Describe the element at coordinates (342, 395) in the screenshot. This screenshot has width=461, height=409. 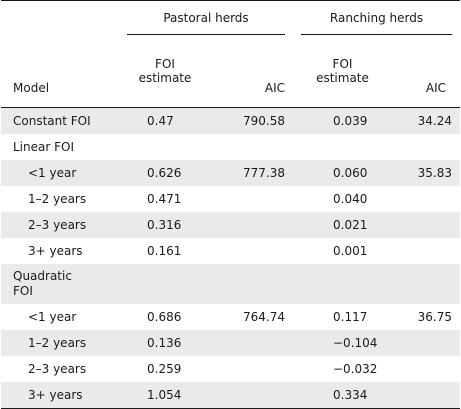
I see `ranching-foi: 0.334` at that location.